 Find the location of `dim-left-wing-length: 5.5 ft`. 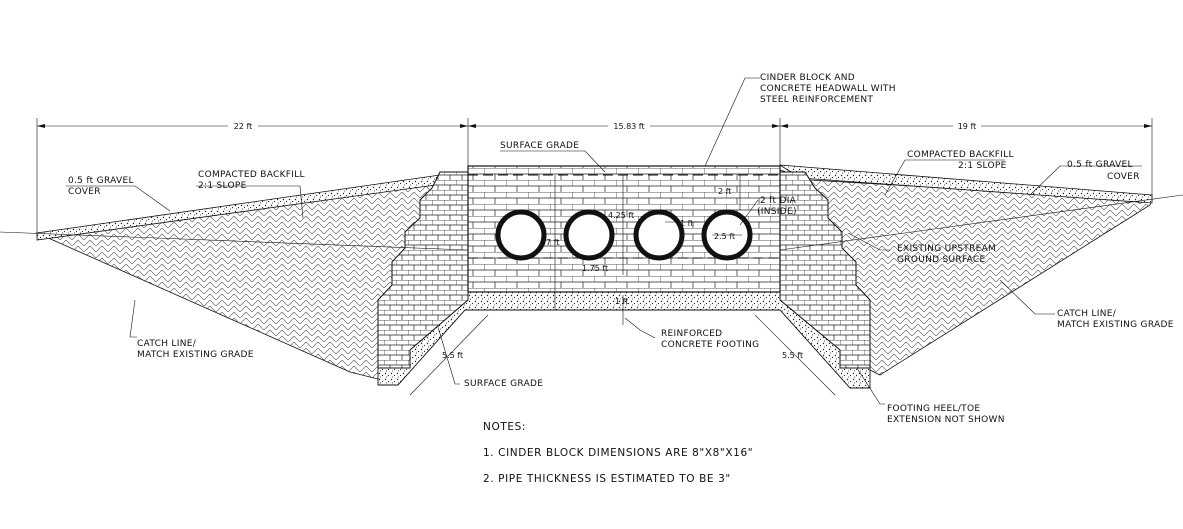

dim-left-wing-length: 5.5 ft is located at coordinates (452, 355).